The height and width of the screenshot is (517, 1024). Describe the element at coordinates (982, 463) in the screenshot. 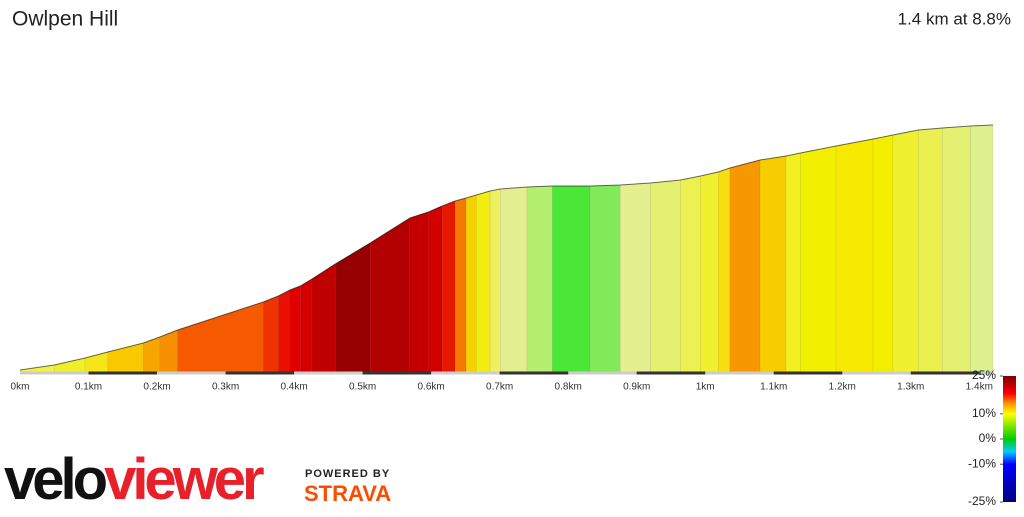

I see `colorbar-label: -10%` at that location.